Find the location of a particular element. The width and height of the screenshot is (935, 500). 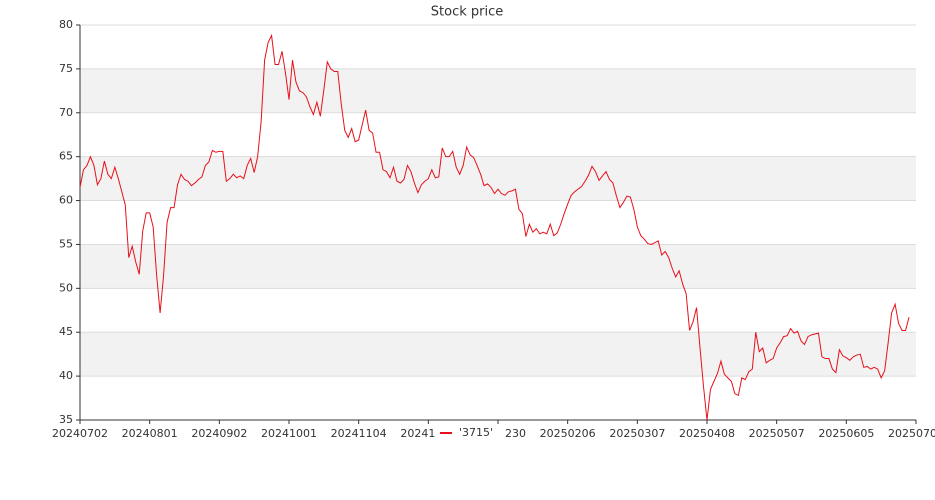

legend: '3715' is located at coordinates (470, 433).